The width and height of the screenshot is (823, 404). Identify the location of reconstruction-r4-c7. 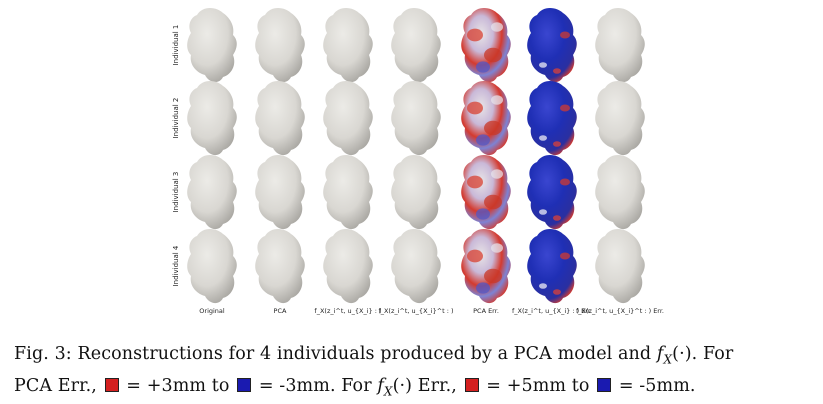
(620, 266).